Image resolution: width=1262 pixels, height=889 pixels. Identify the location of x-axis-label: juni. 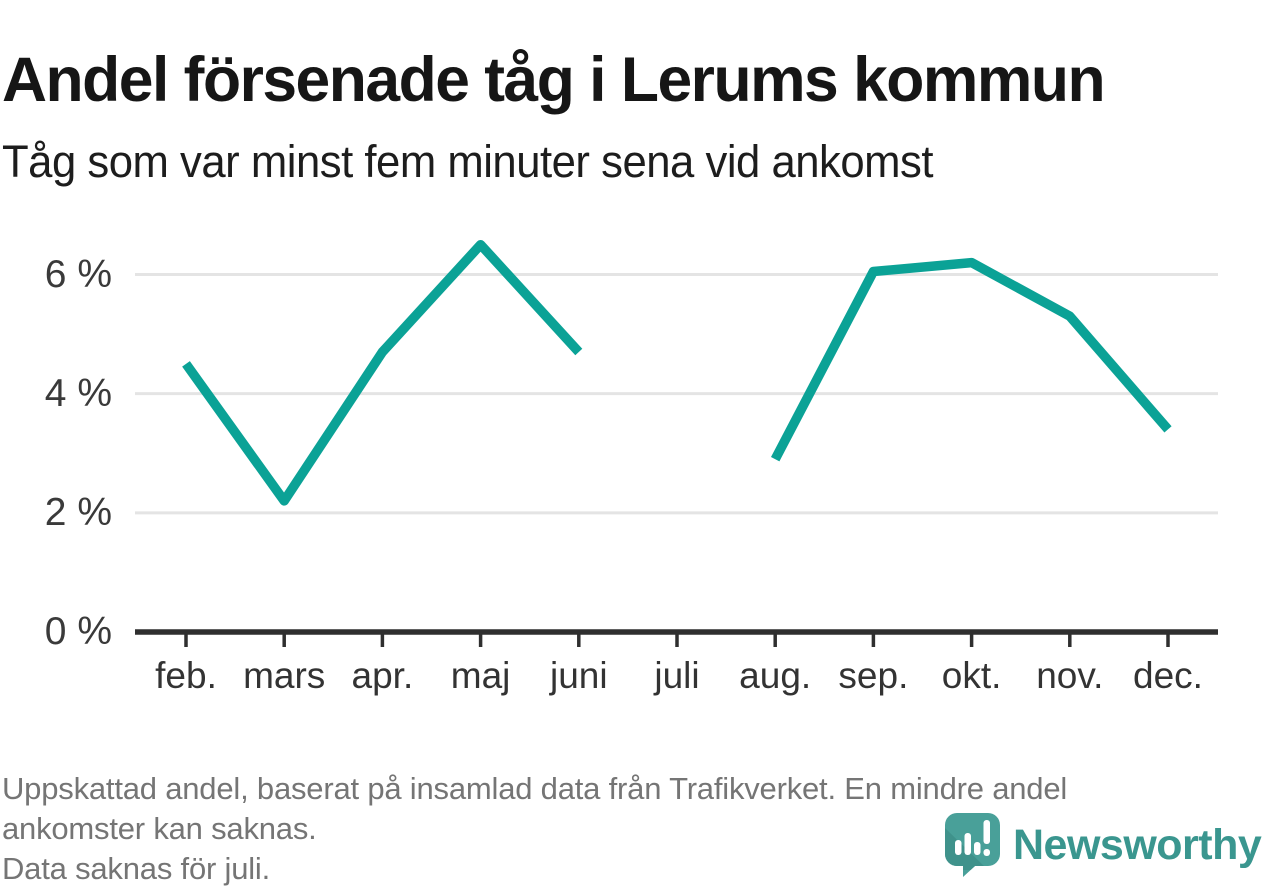
(578, 675).